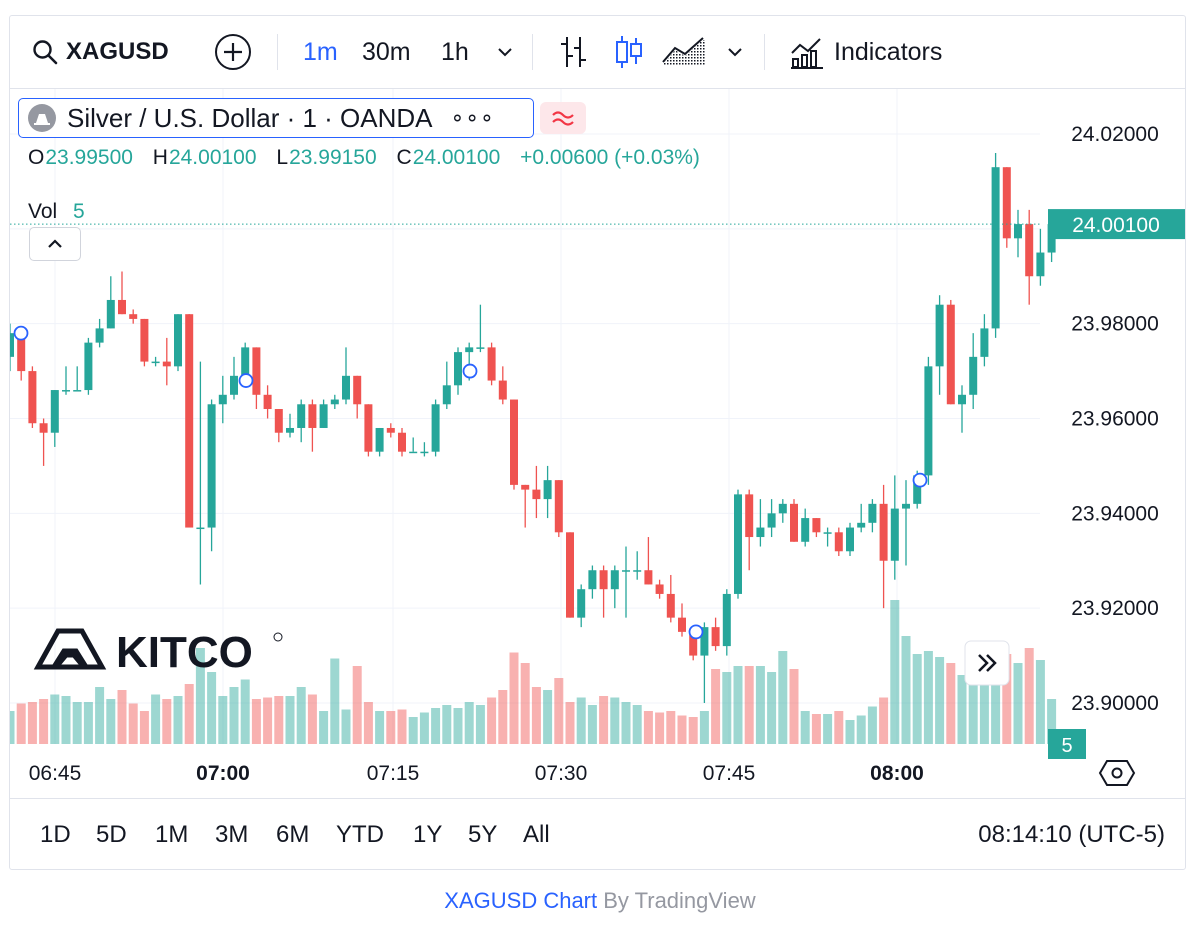  Describe the element at coordinates (55, 834) in the screenshot. I see `range-1d: 1D` at that location.